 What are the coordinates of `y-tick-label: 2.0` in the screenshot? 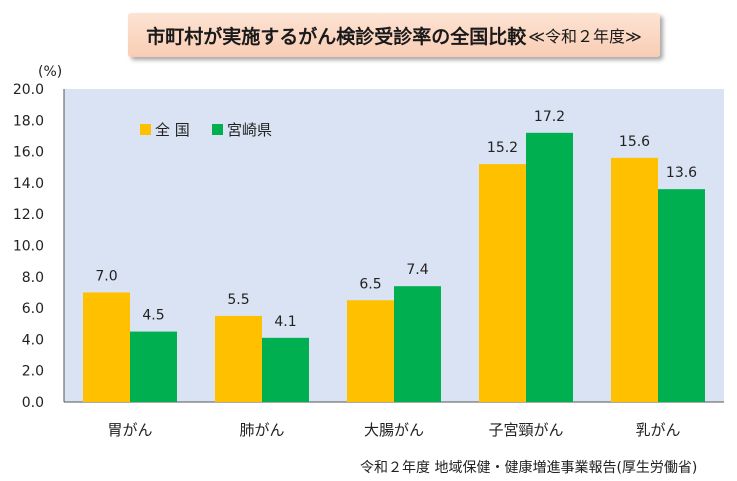 It's located at (33, 372).